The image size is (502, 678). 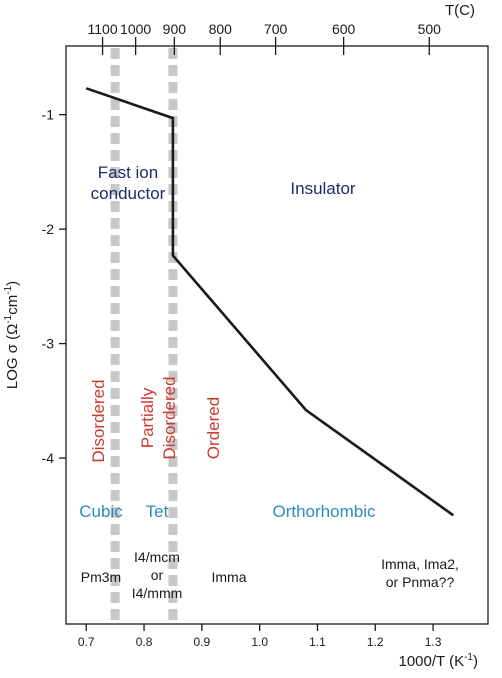 What do you see at coordinates (157, 511) in the screenshot?
I see `tet-label: Tet` at bounding box center [157, 511].